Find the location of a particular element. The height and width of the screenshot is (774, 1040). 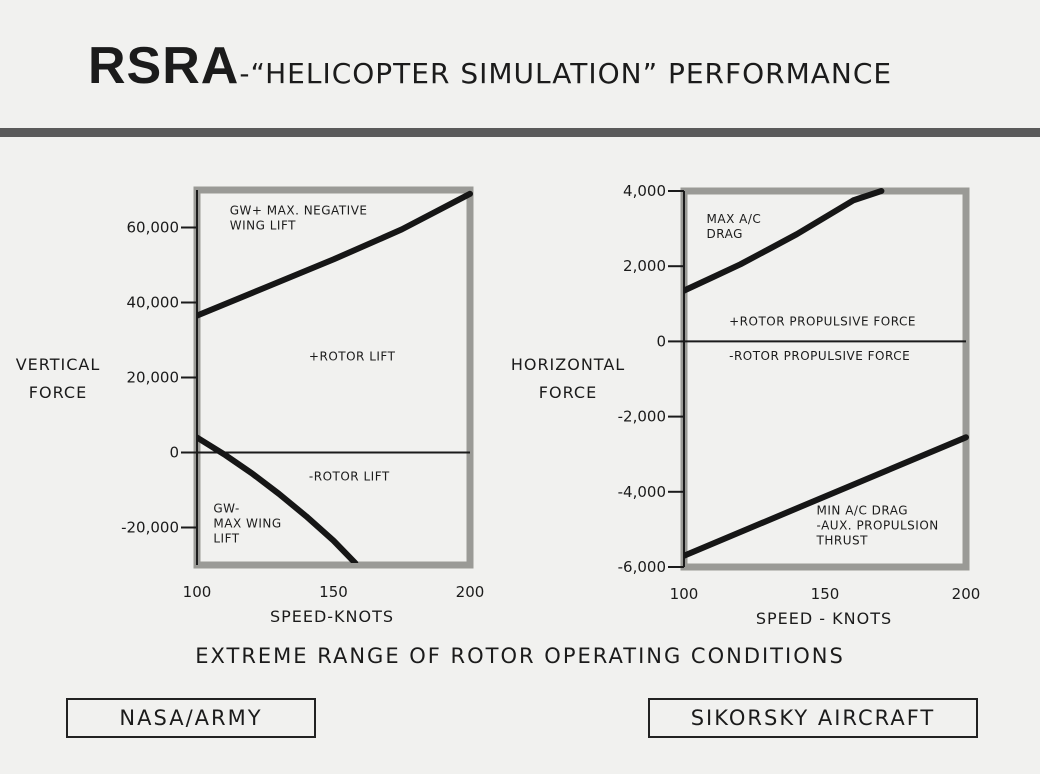

title-acronym: RSRA is located at coordinates (164, 66).